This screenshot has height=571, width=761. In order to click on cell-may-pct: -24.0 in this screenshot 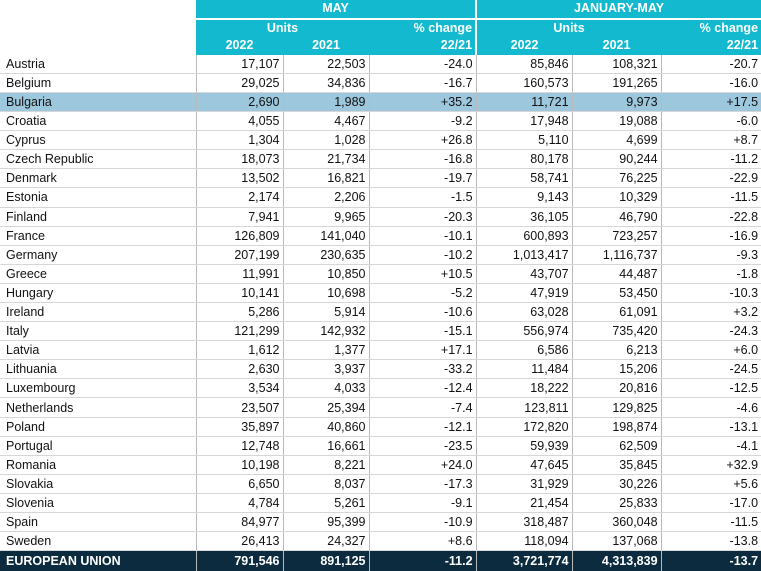, I will do `click(422, 64)`.